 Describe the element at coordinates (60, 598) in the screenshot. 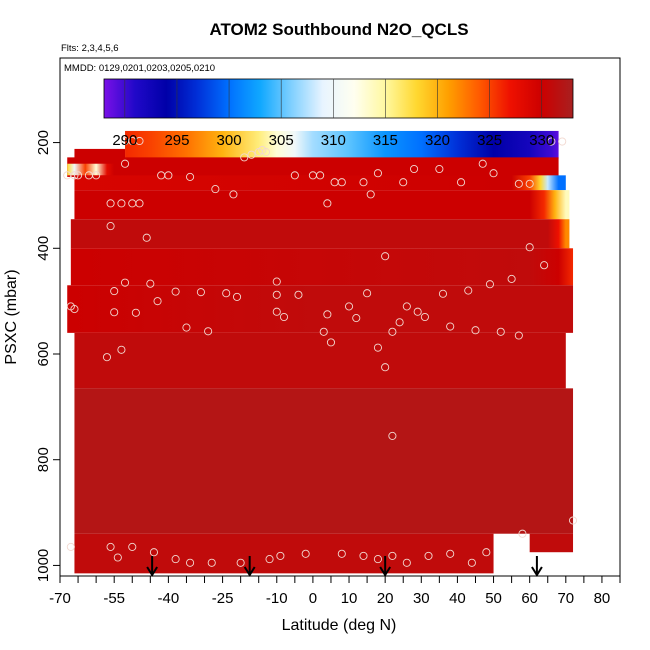

I see `x-tick-label: -70` at that location.